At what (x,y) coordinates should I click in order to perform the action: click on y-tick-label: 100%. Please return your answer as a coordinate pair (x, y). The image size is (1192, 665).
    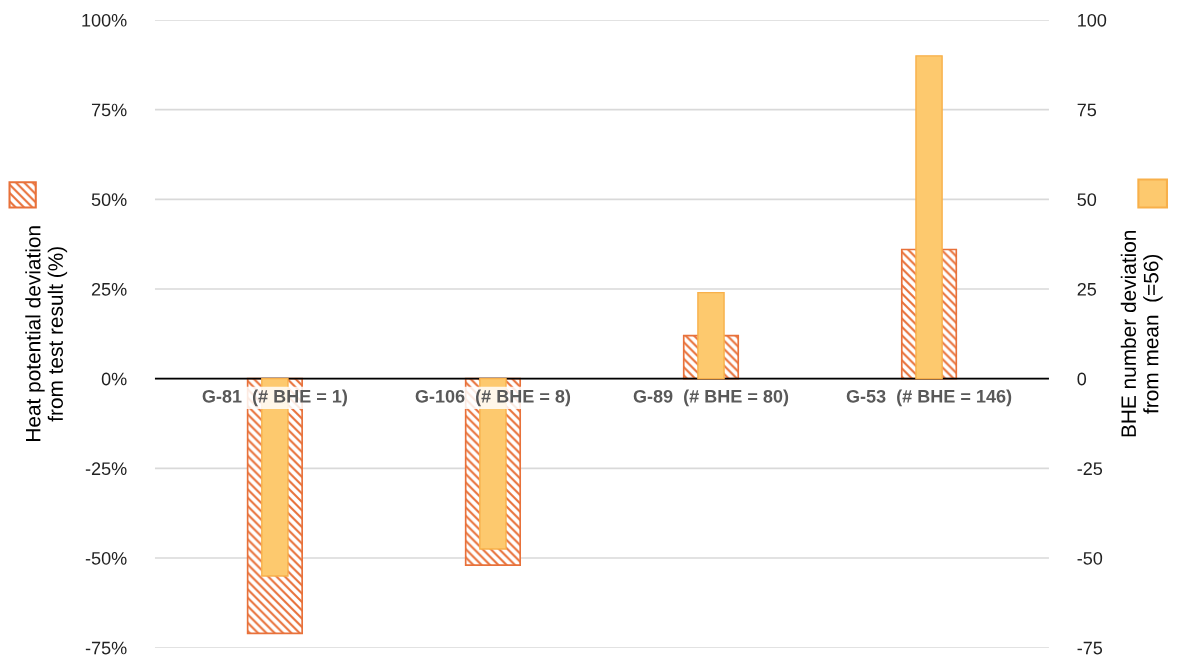
    Looking at the image, I should click on (104, 20).